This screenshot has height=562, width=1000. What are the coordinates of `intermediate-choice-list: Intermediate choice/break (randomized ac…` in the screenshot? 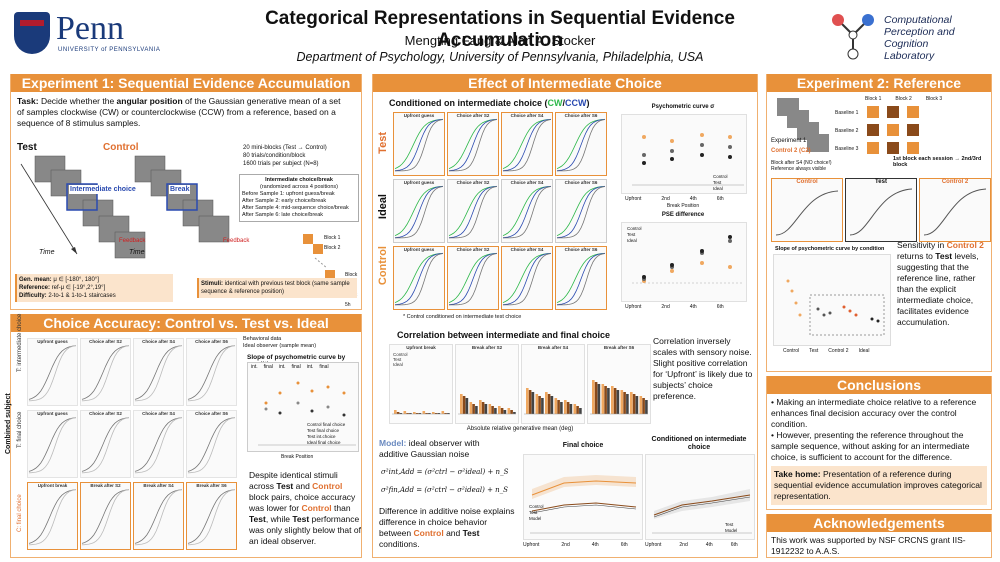 It's located at (299, 198).